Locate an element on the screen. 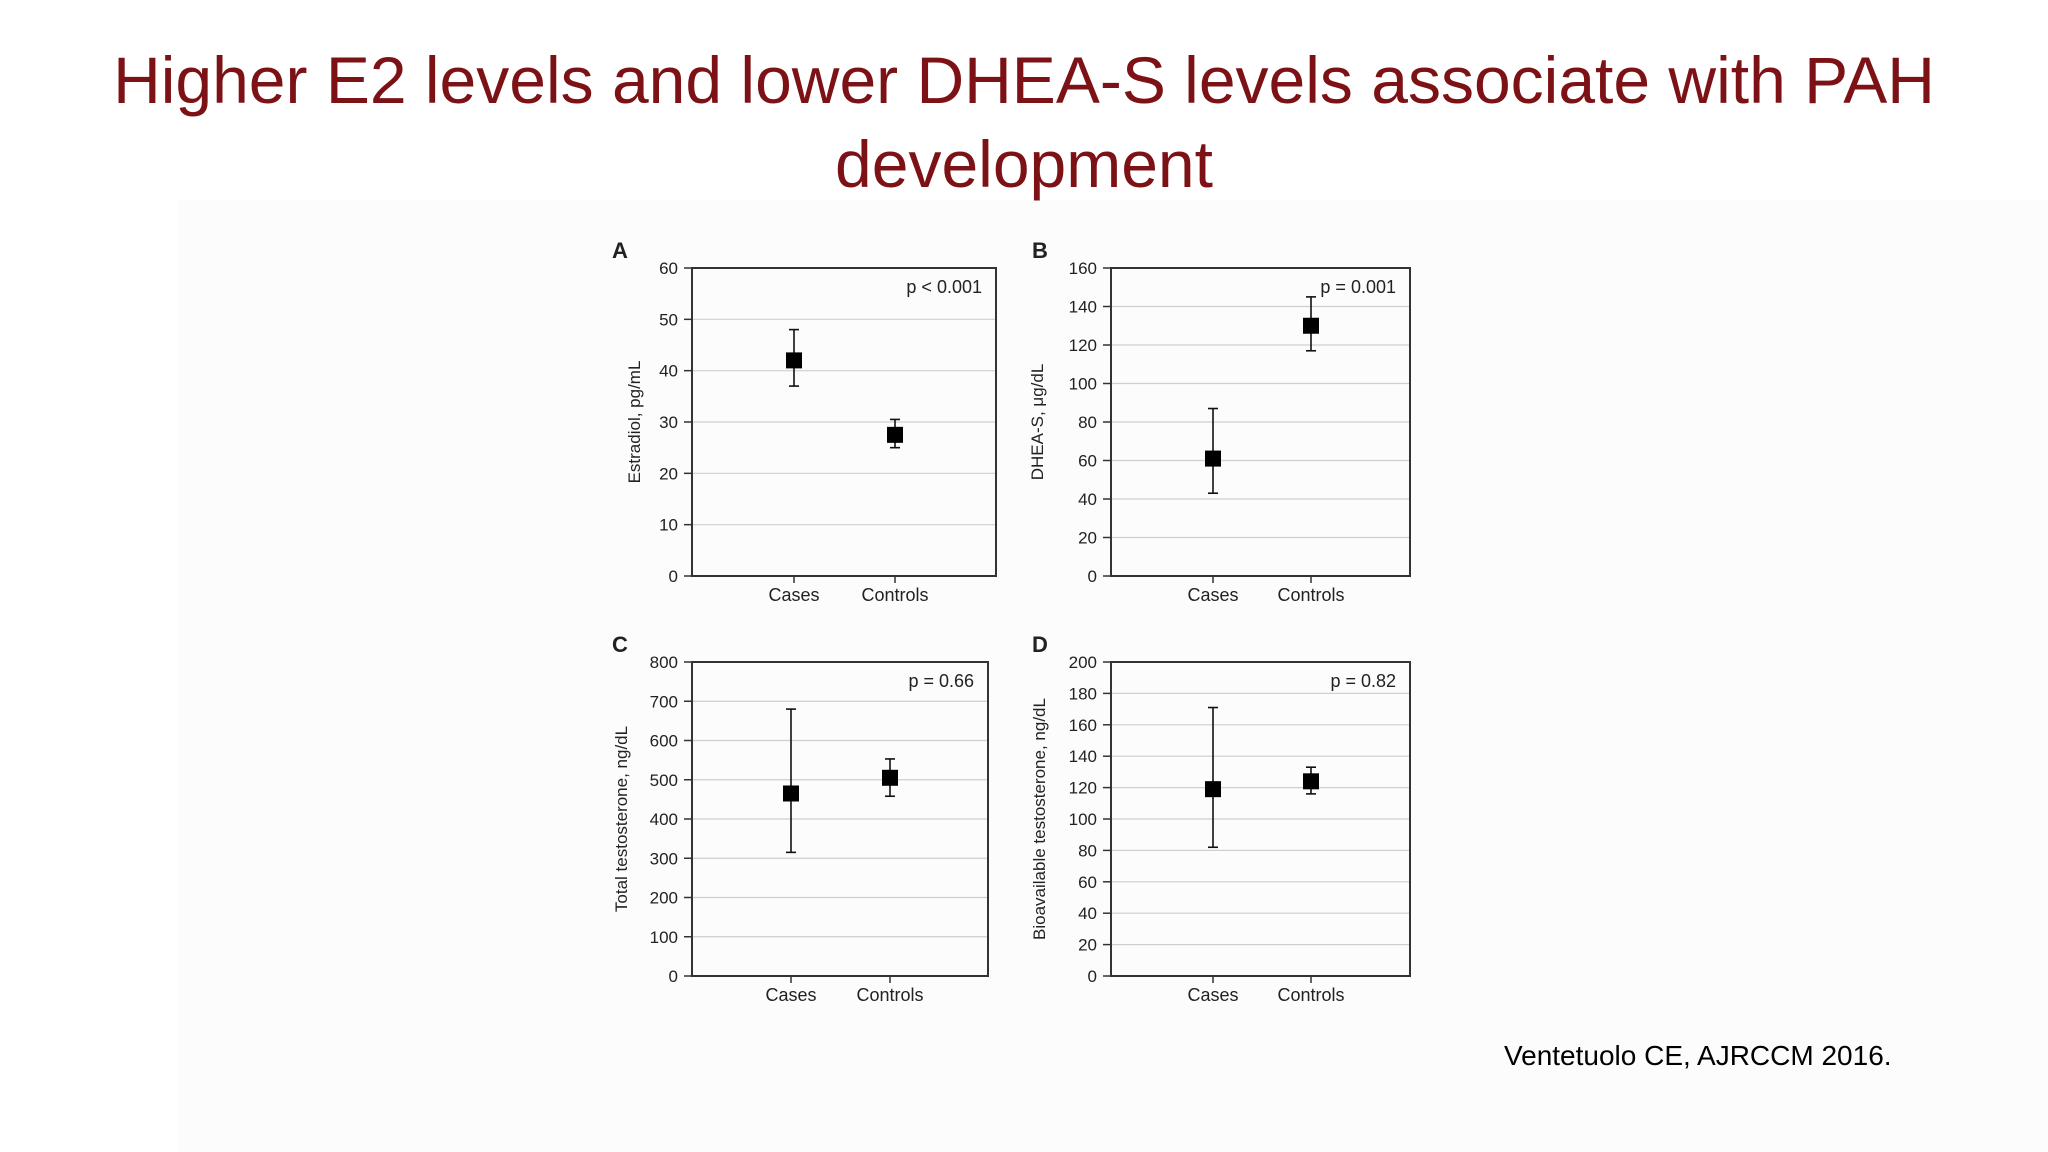 The image size is (2048, 1152). panel-letter: B is located at coordinates (1040, 250).